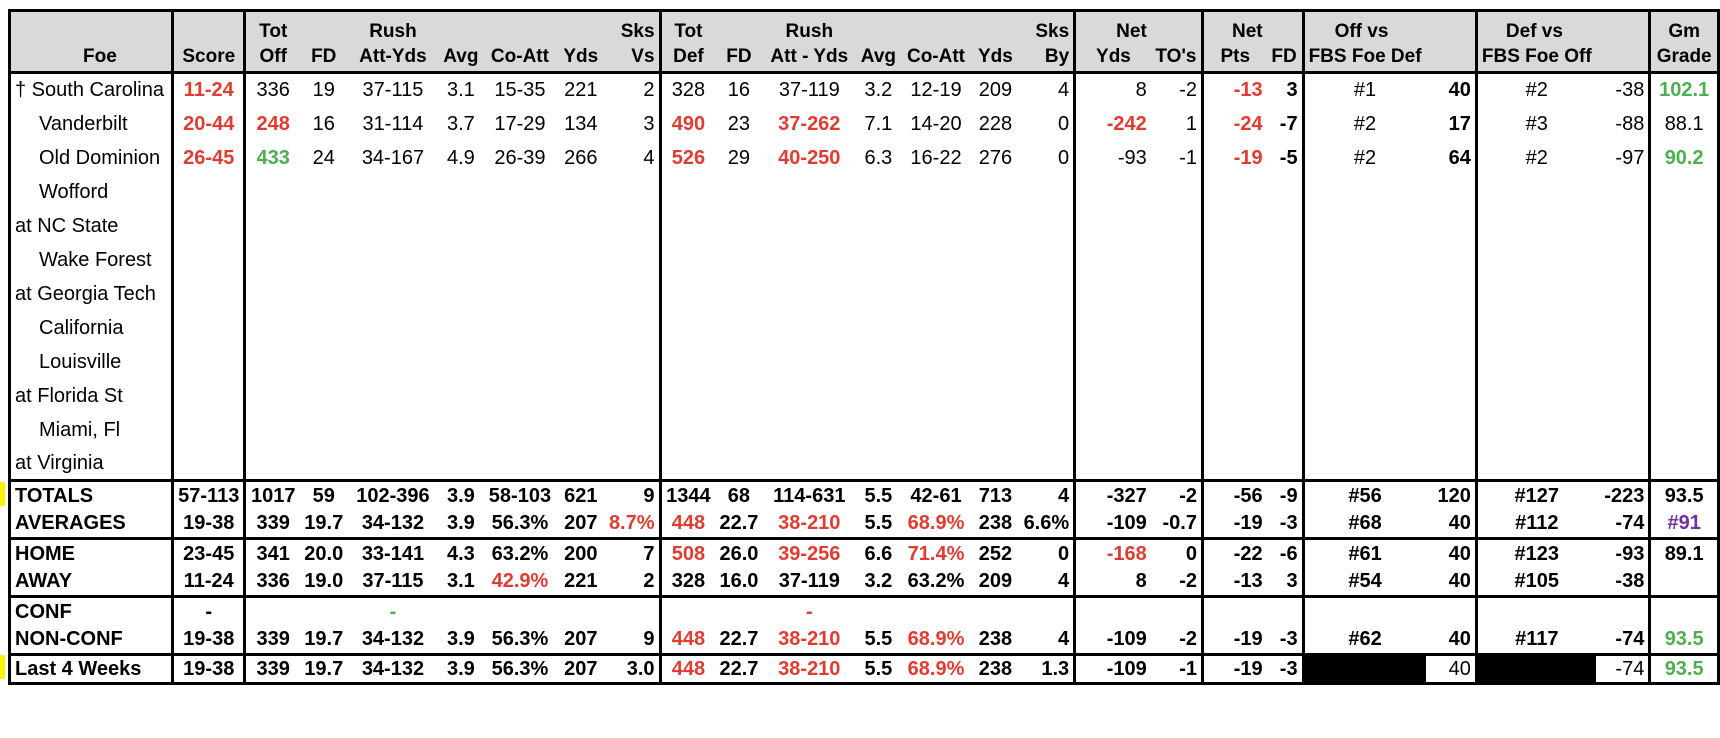  Describe the element at coordinates (878, 26) in the screenshot. I see `header-def-avg-top` at that location.